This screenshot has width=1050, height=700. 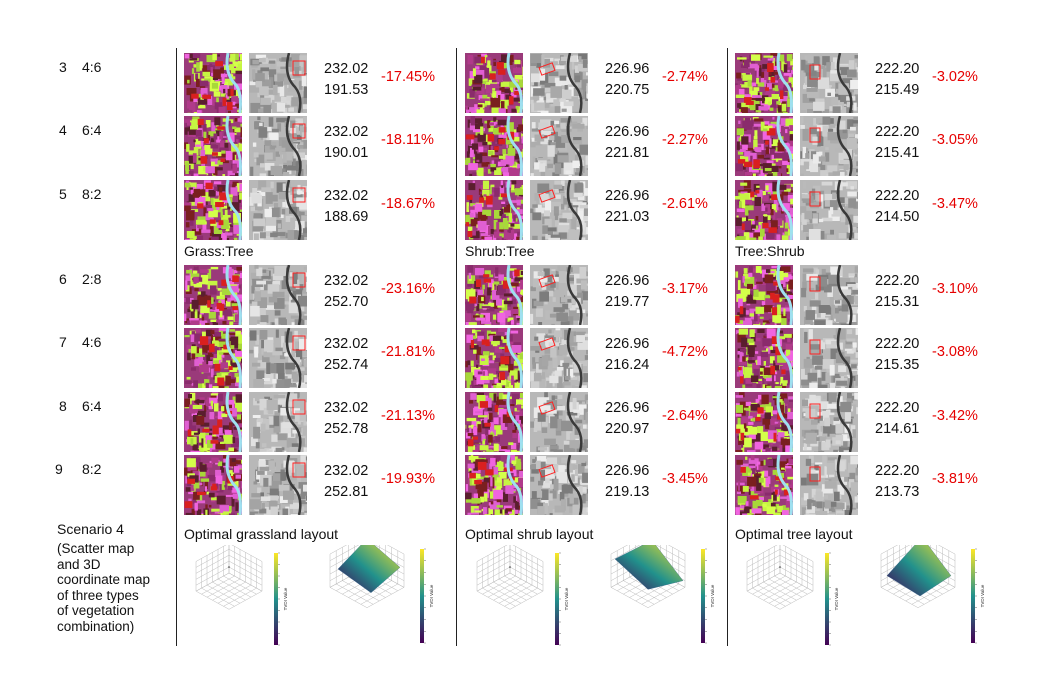 What do you see at coordinates (219, 251) in the screenshot?
I see `group-label-grass-tree: Grass:Tree` at bounding box center [219, 251].